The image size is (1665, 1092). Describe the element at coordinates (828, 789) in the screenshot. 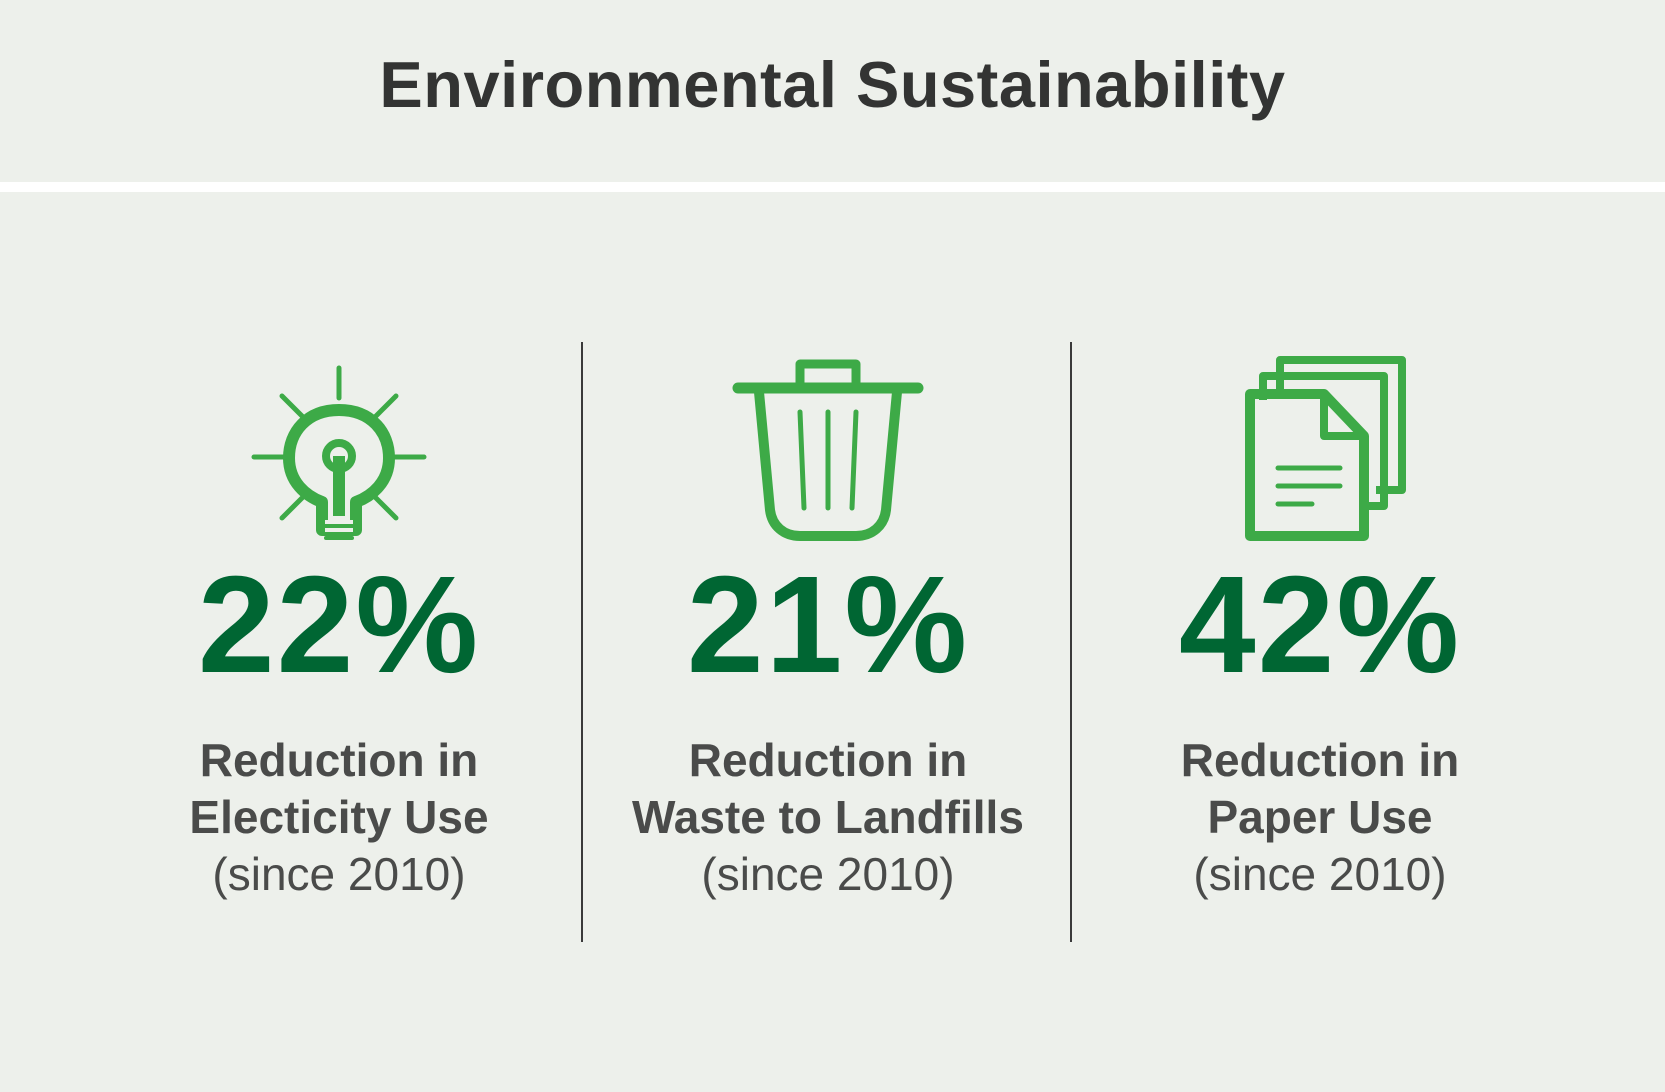

I see `stat-label: Reduction in Waste to Landfills` at that location.